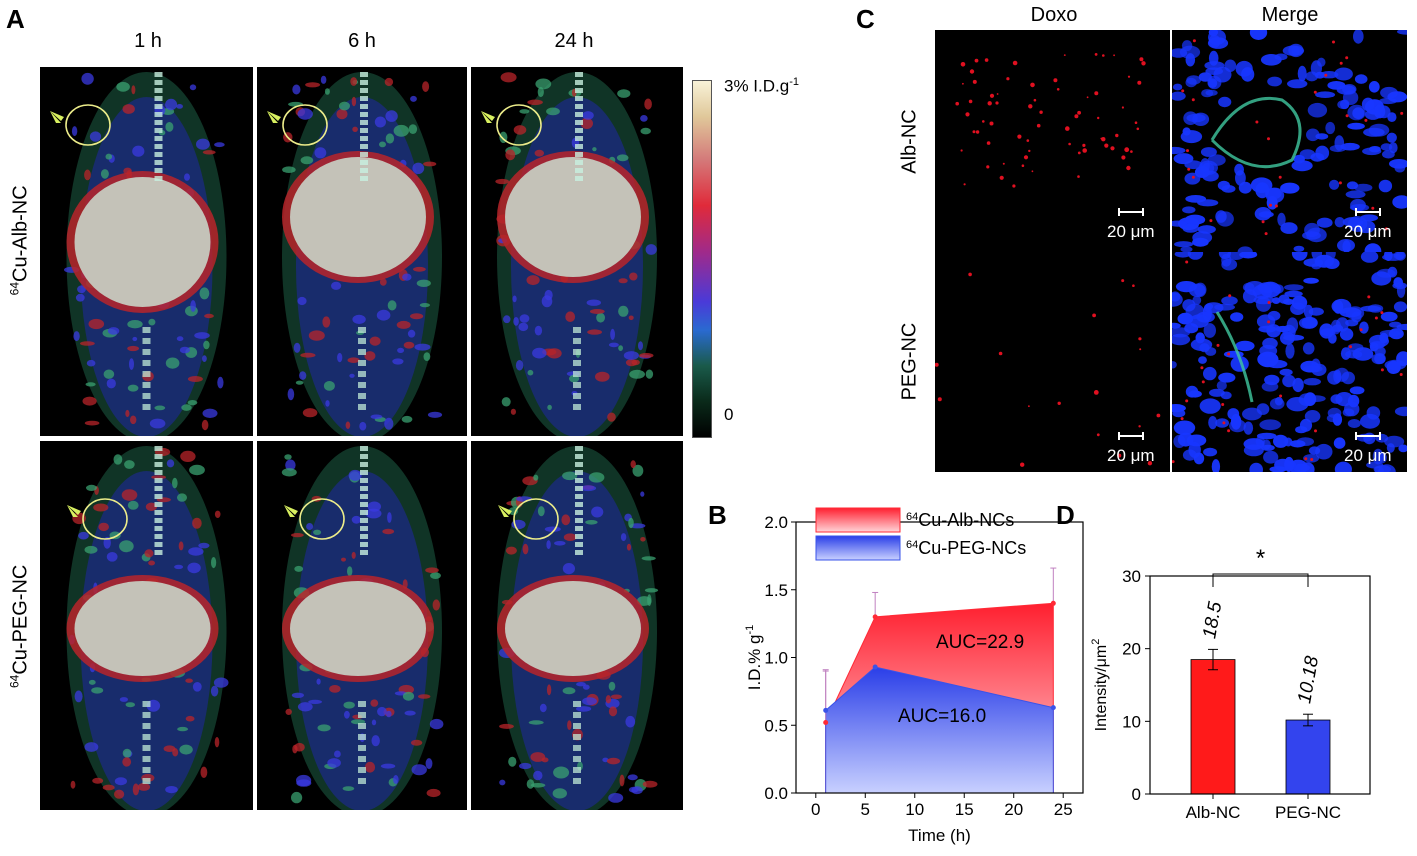  What do you see at coordinates (1213, 812) in the screenshot?
I see `x-category-label: Alb-NC` at bounding box center [1213, 812].